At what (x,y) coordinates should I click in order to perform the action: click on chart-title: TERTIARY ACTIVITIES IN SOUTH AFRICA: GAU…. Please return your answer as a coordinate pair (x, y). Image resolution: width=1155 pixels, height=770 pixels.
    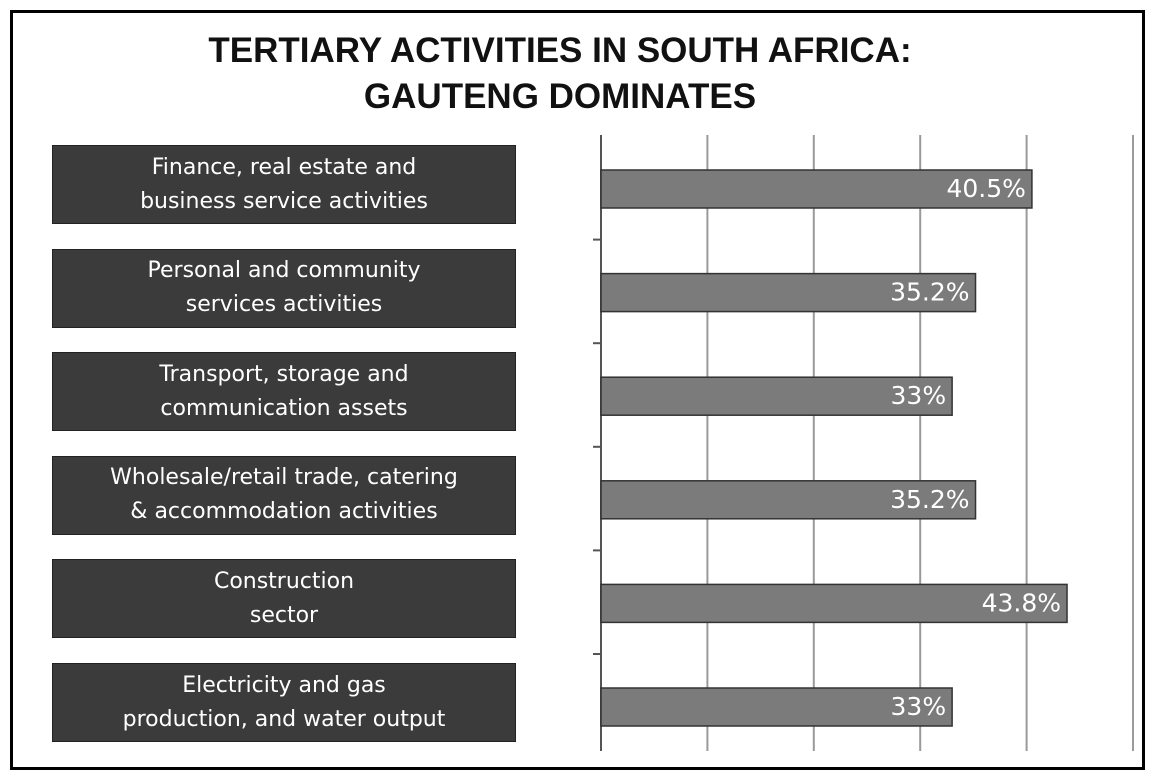
    Looking at the image, I should click on (560, 73).